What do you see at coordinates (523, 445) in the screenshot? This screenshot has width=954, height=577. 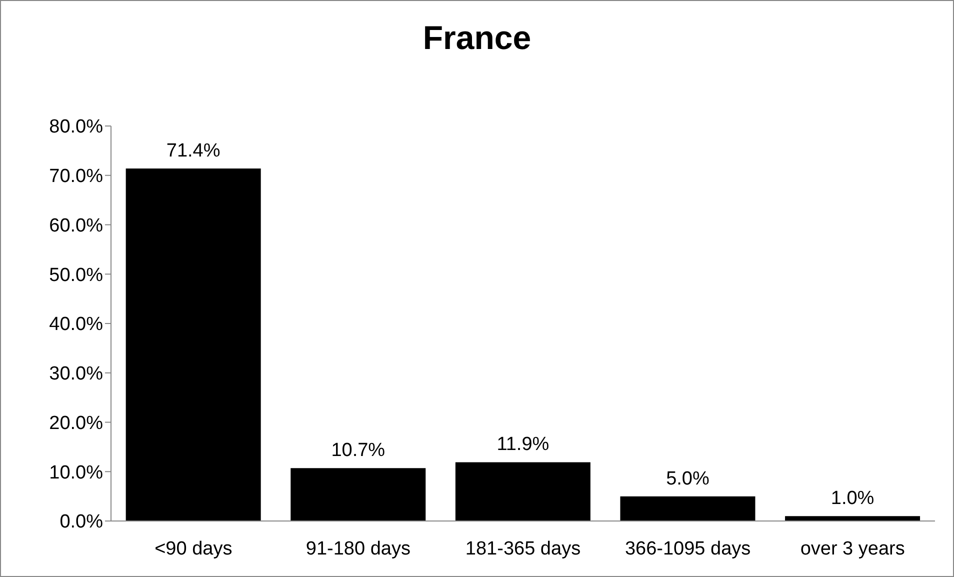 I see `data-label: 11.9%` at bounding box center [523, 445].